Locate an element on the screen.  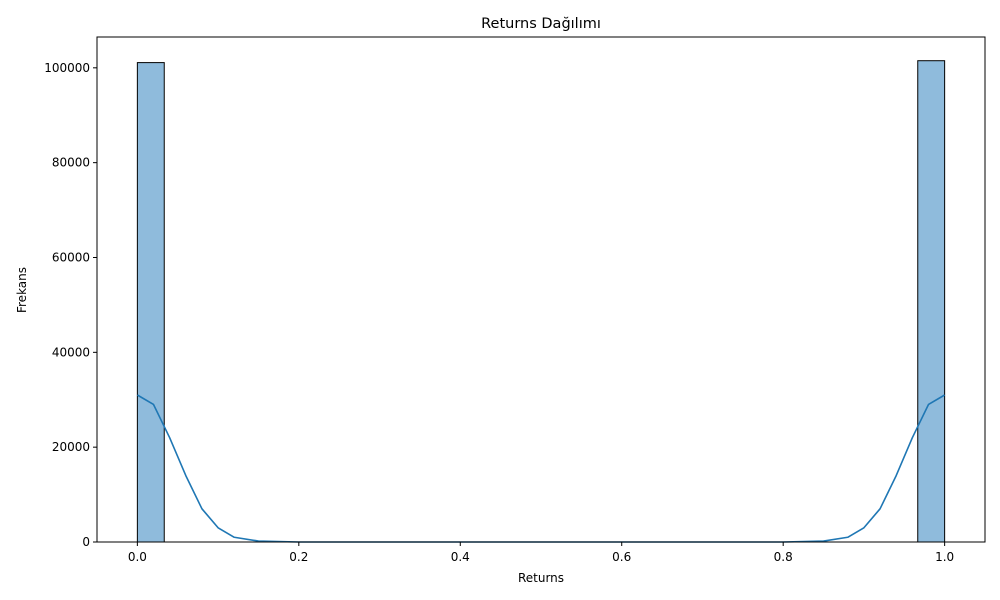
y-tick-label: 0 is located at coordinates (86, 542).